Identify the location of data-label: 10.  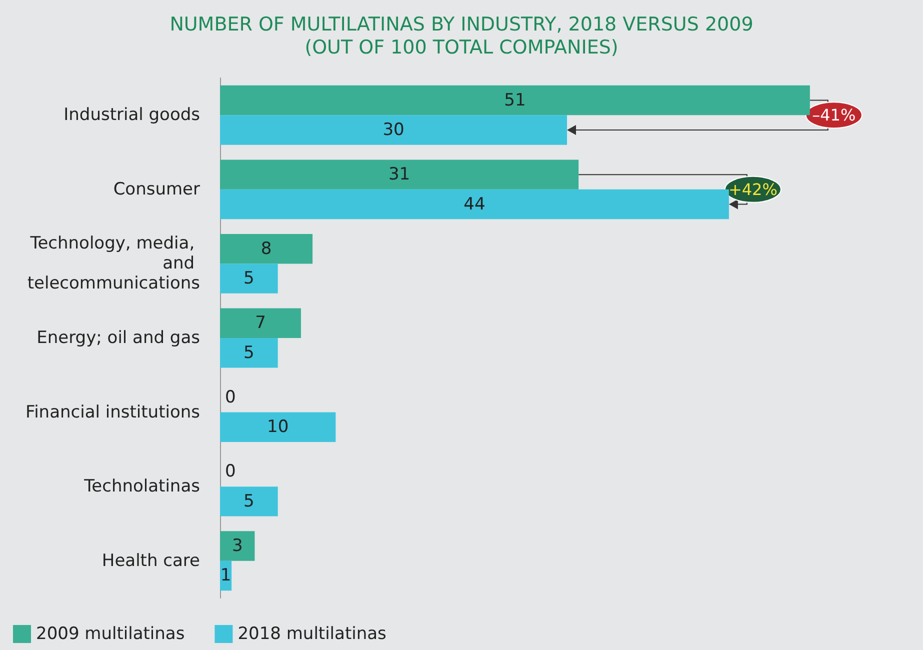
(278, 427).